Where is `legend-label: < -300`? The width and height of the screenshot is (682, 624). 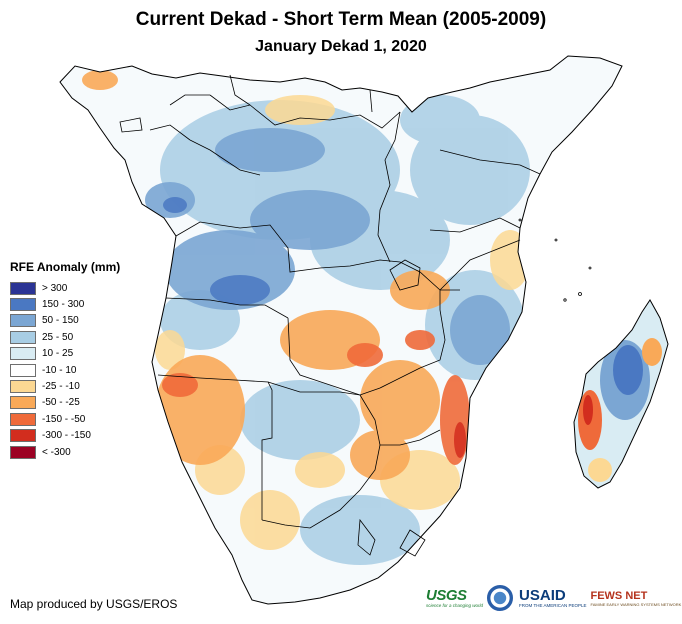
legend-label: < -300 is located at coordinates (56, 452).